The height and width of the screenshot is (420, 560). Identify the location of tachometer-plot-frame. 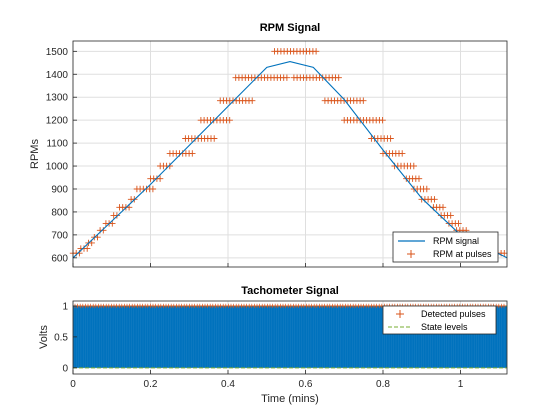
(290, 337).